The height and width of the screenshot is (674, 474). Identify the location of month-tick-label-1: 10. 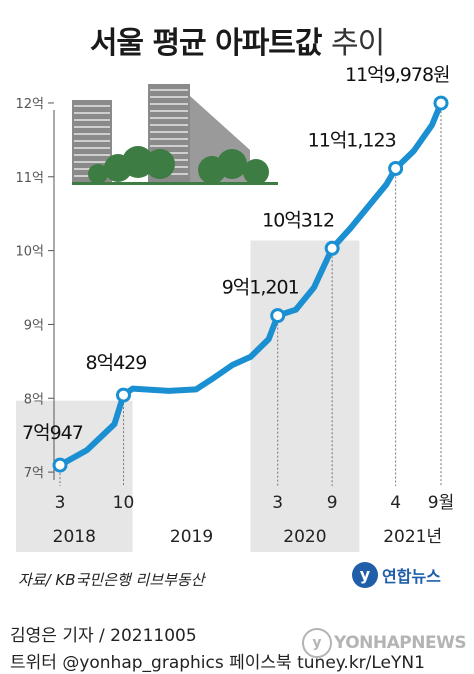
(124, 503).